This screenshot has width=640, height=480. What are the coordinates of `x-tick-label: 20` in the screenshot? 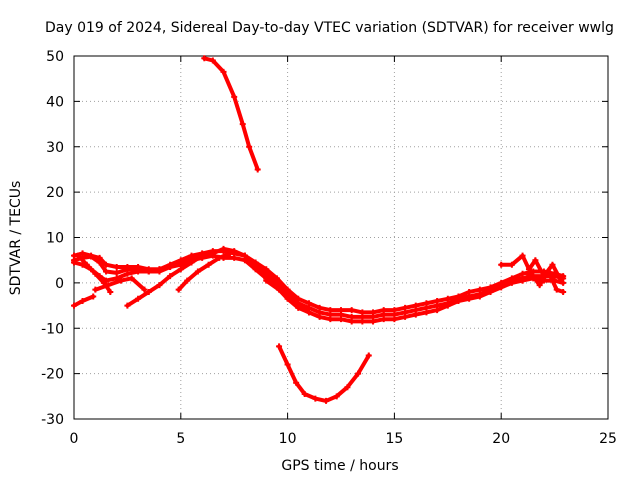 It's located at (501, 439).